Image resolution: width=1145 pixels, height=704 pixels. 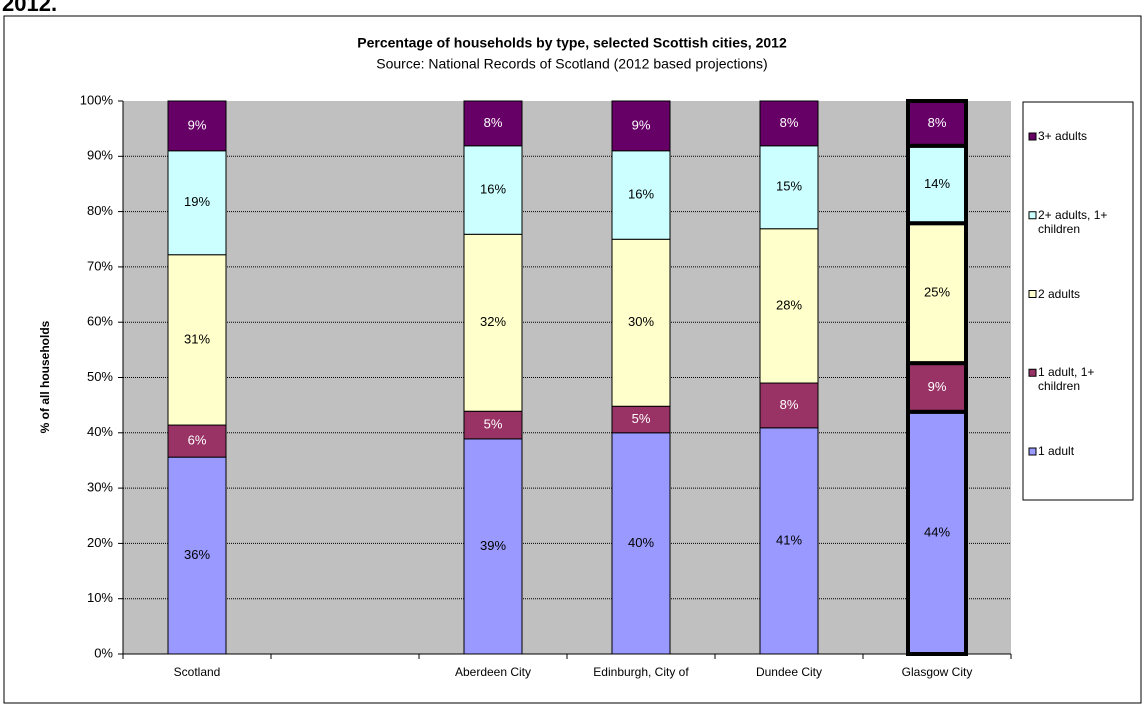 What do you see at coordinates (100, 265) in the screenshot?
I see `y-tick-label: 70%` at bounding box center [100, 265].